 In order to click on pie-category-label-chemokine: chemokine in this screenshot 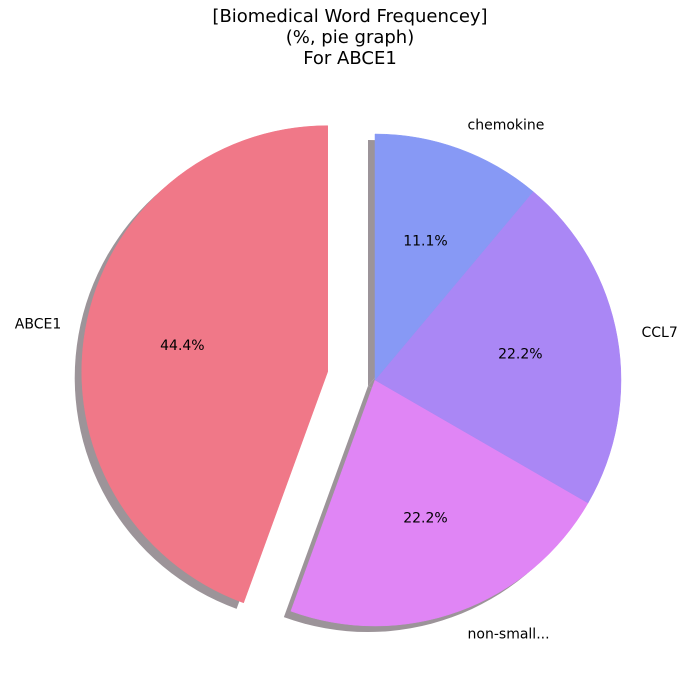, I will do `click(506, 126)`.